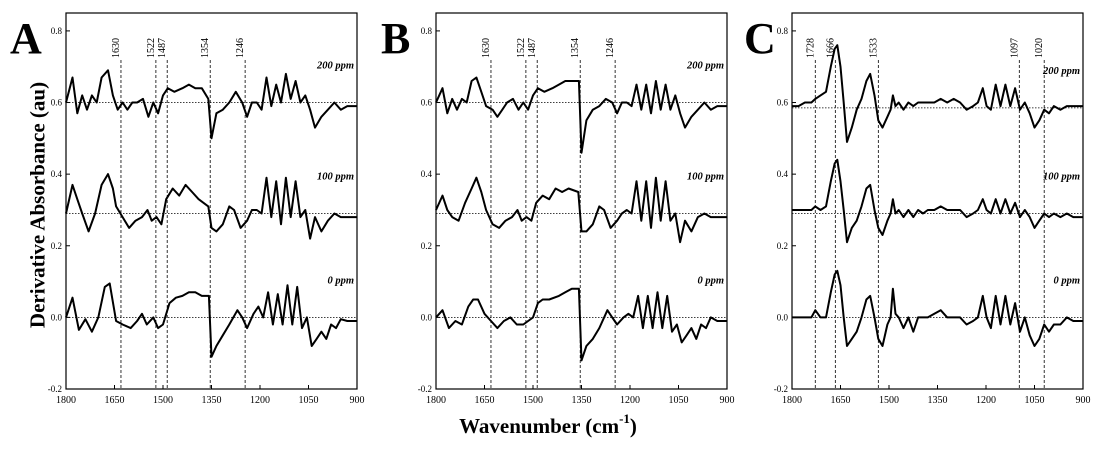 This screenshot has height=450, width=1097. What do you see at coordinates (873, 48) in the screenshot?
I see `marker-label: 1533` at bounding box center [873, 48].